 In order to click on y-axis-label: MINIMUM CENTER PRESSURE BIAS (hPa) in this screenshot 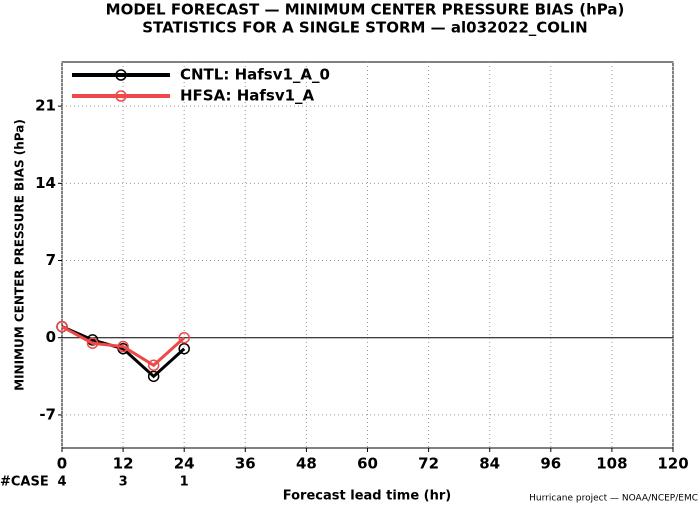, I will do `click(20, 255)`.